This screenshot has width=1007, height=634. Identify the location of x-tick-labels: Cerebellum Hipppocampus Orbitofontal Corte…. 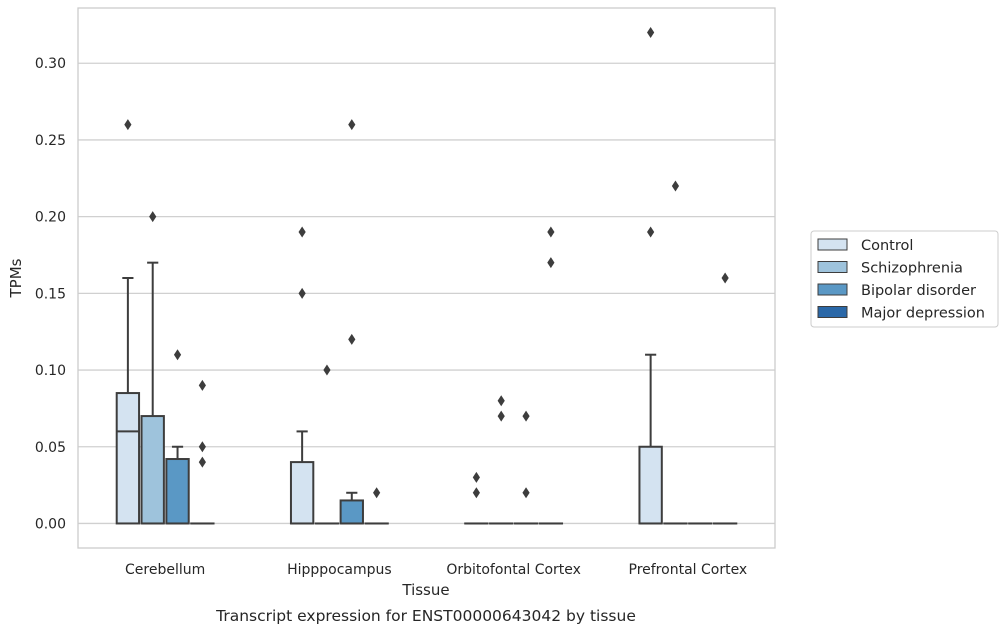
(436, 570).